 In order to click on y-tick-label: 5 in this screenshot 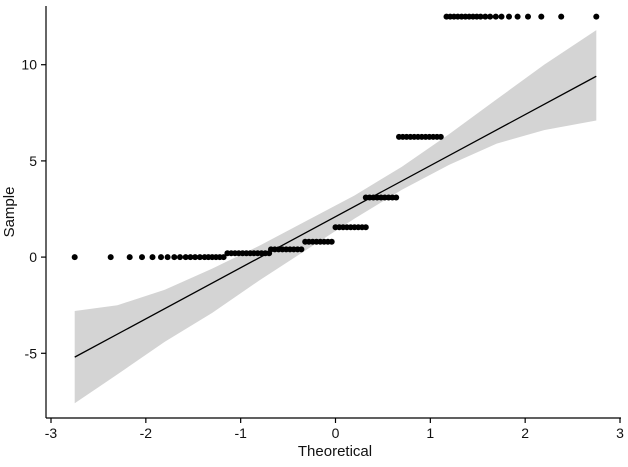, I will do `click(33, 161)`.